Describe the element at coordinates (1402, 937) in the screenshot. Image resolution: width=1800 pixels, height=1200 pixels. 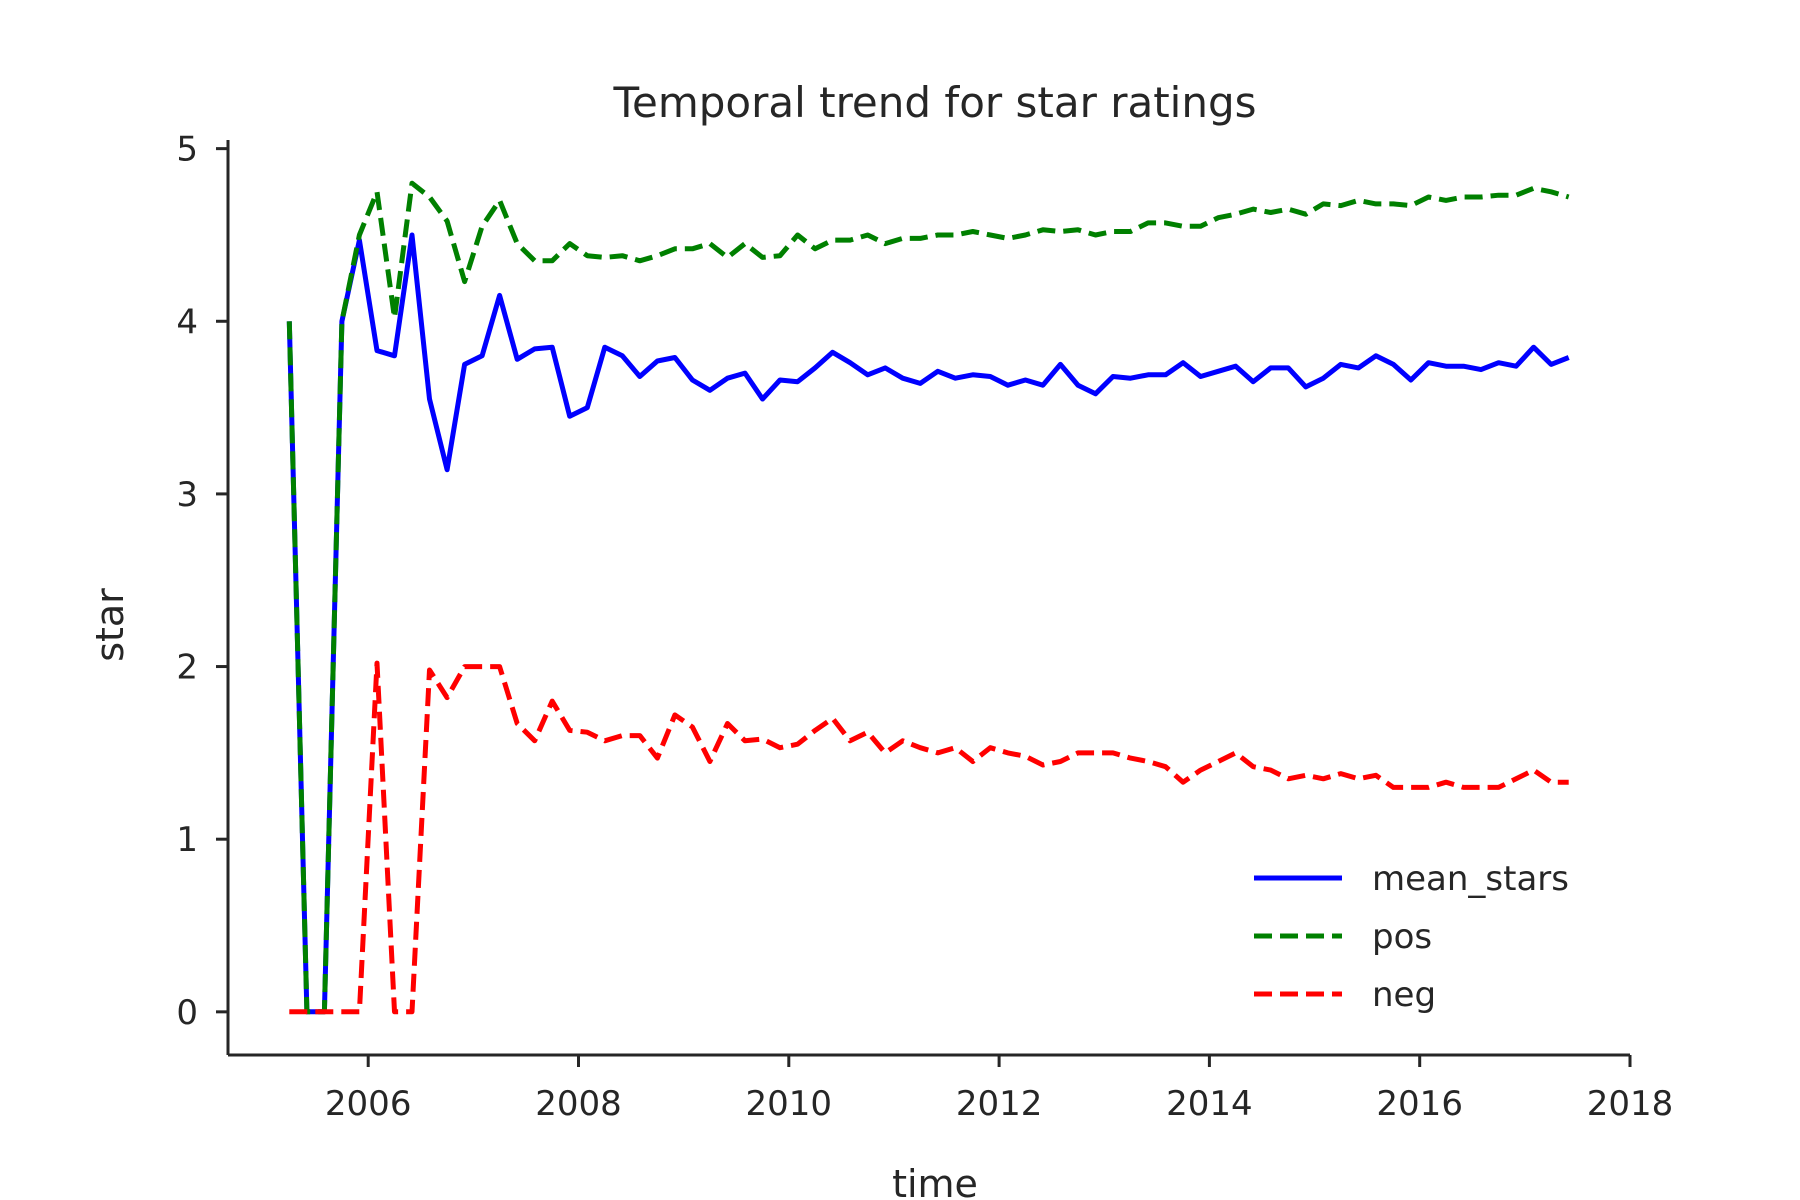
I see `legend-label: pos` at that location.